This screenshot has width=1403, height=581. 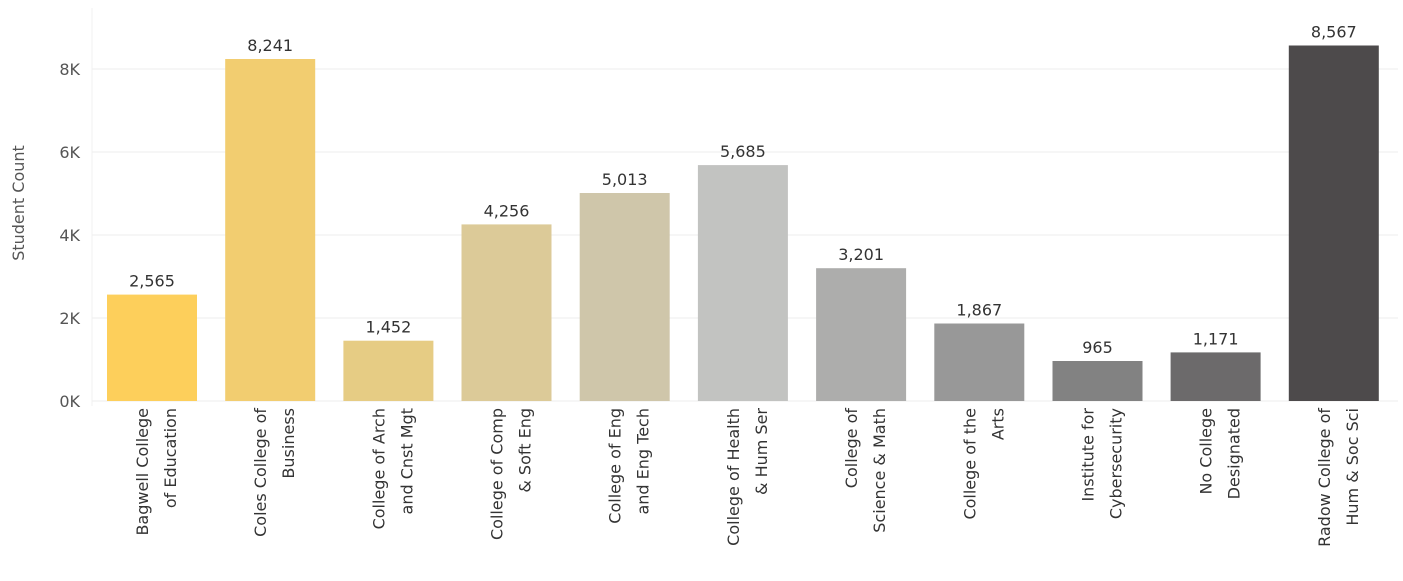 I want to click on data-label: 4,256, so click(x=507, y=210).